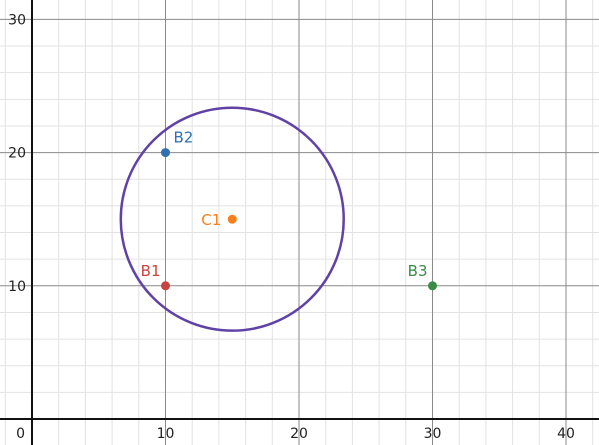  What do you see at coordinates (432, 286) in the screenshot?
I see `point-b3` at bounding box center [432, 286].